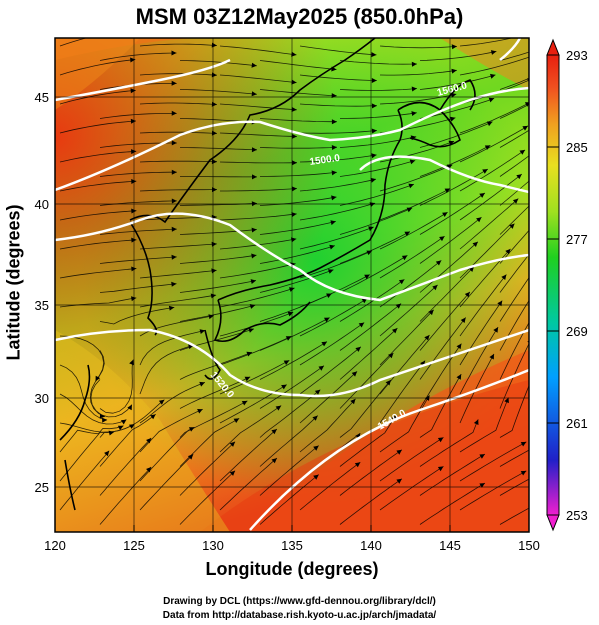 The height and width of the screenshot is (625, 599). What do you see at coordinates (42, 487) in the screenshot?
I see `y-tick-label: 25` at bounding box center [42, 487].